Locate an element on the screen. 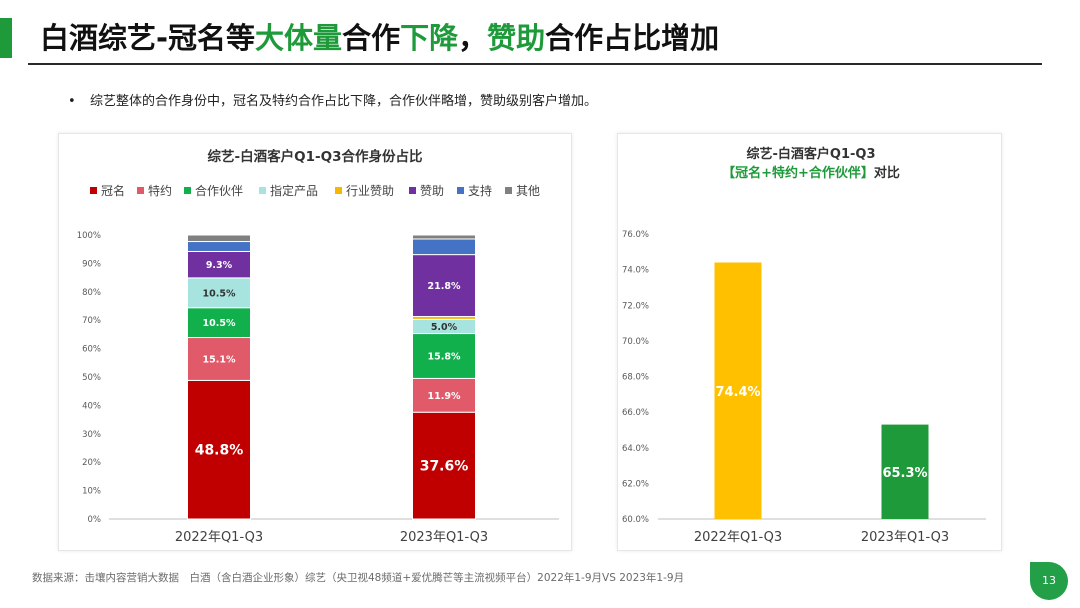 The height and width of the screenshot is (608, 1080). y-tick-label: 0% is located at coordinates (95, 520).